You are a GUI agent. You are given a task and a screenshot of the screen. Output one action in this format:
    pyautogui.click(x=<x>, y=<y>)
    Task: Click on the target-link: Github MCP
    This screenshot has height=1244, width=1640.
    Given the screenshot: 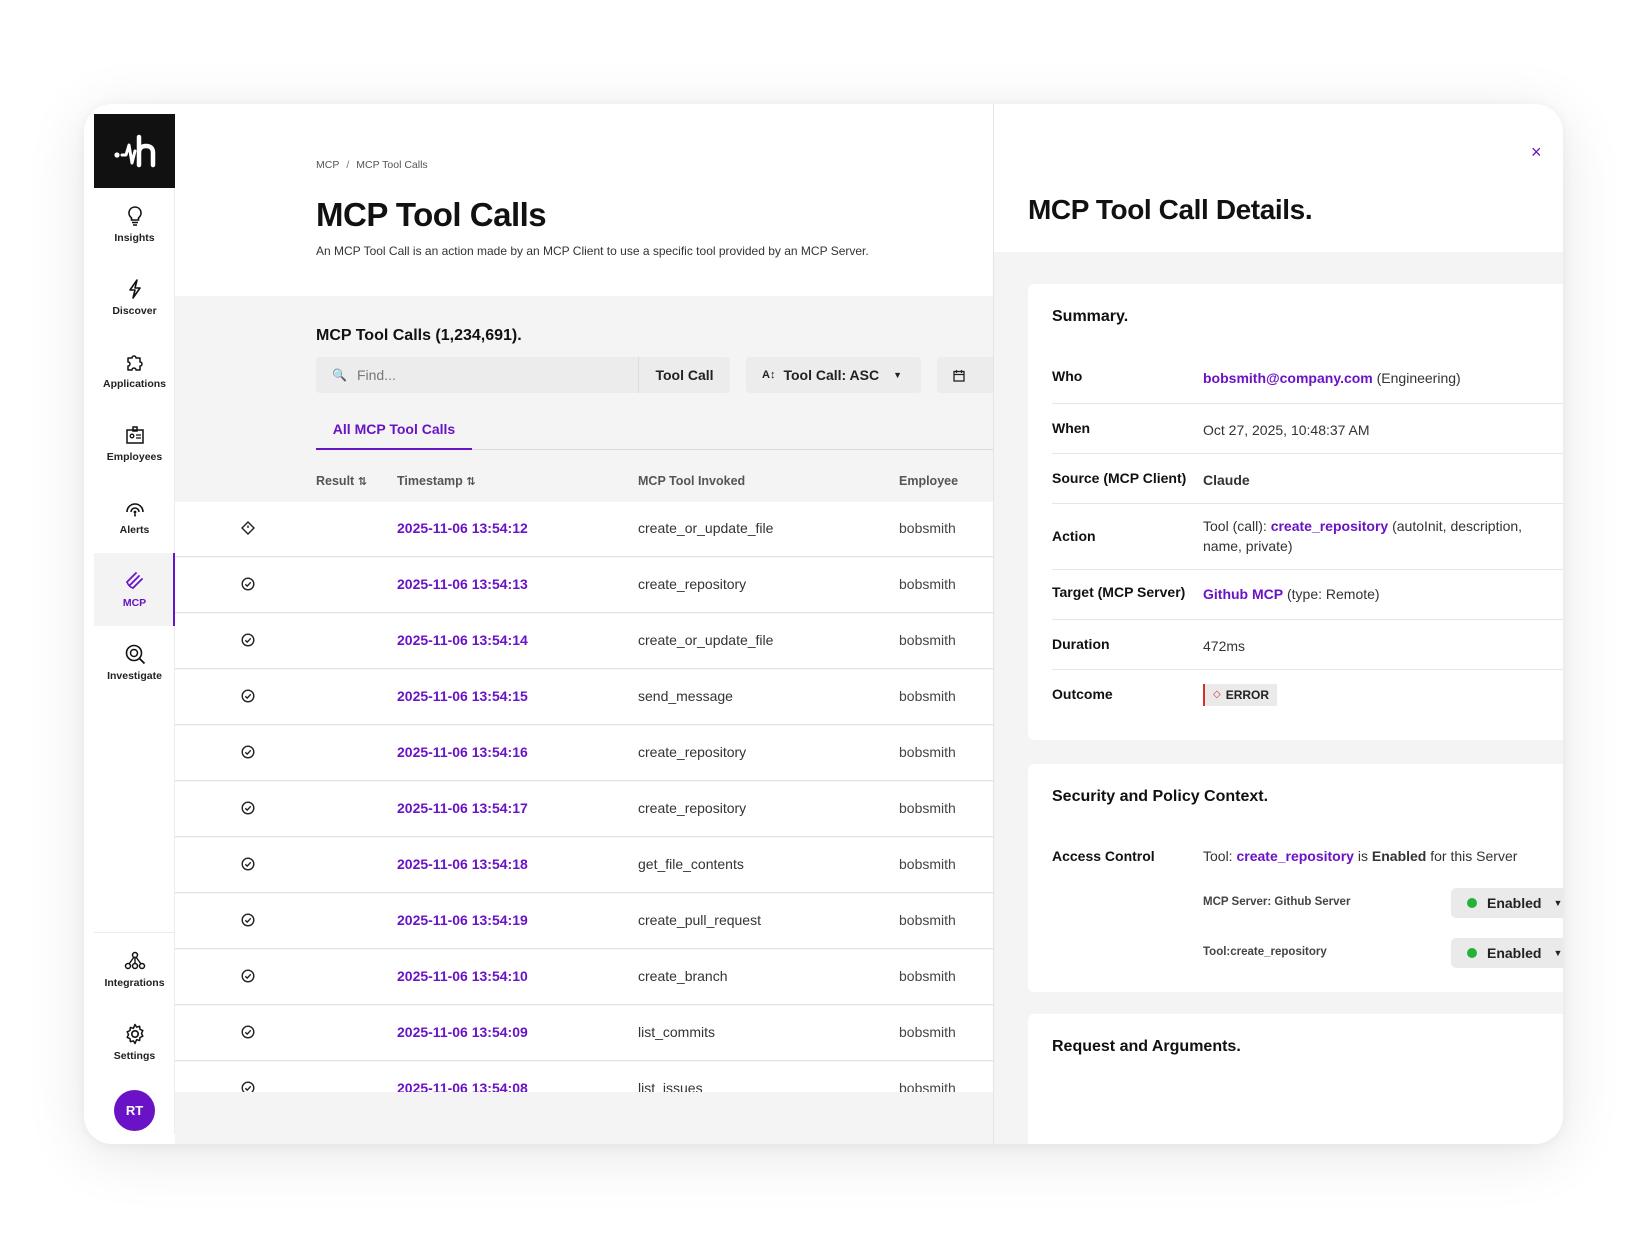 What is the action you would take?
    pyautogui.click(x=1243, y=594)
    